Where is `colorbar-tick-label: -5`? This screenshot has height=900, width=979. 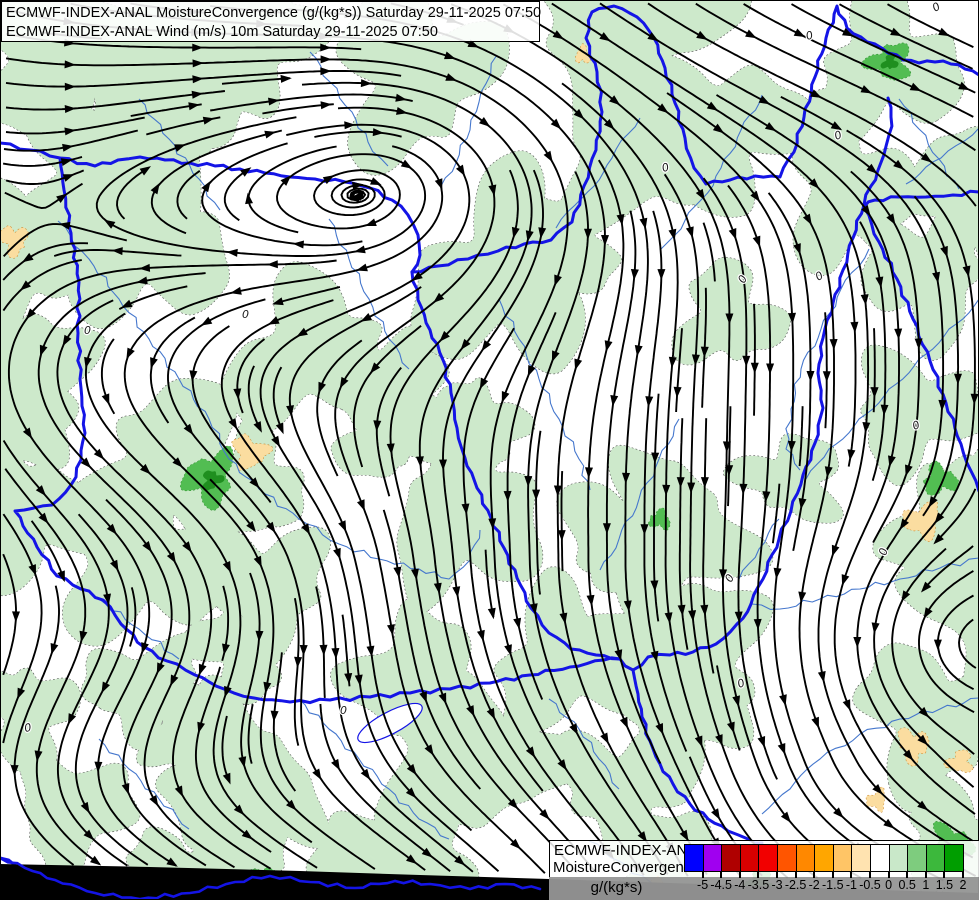
colorbar-tick-label: -5 is located at coordinates (703, 885).